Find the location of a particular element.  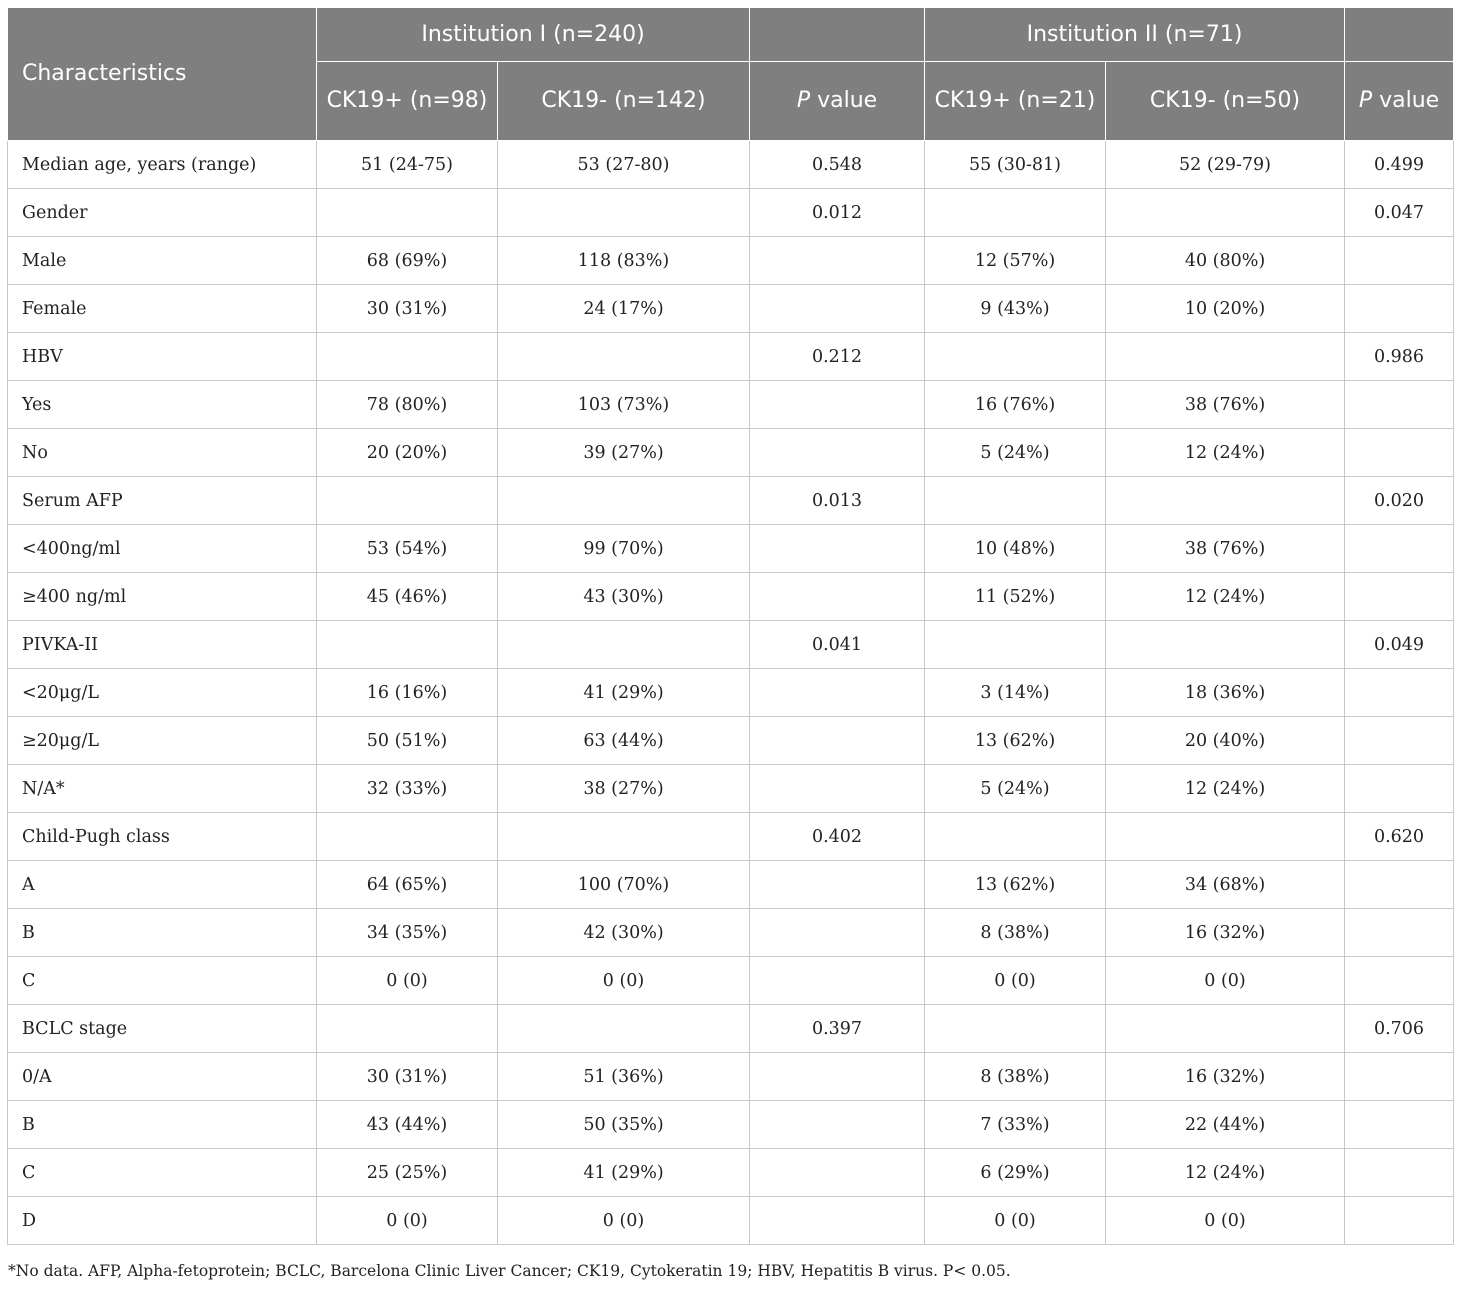

row-label: B is located at coordinates (162, 1124).